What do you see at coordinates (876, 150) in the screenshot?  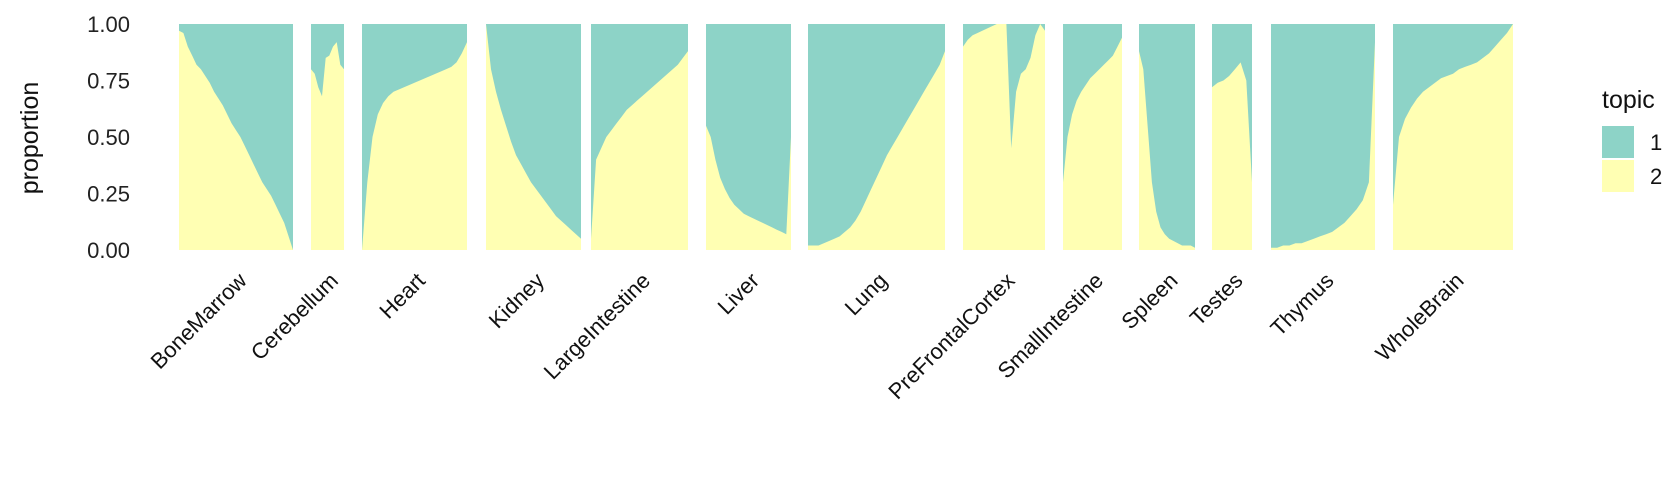 I see `topic-2-area-lung` at bounding box center [876, 150].